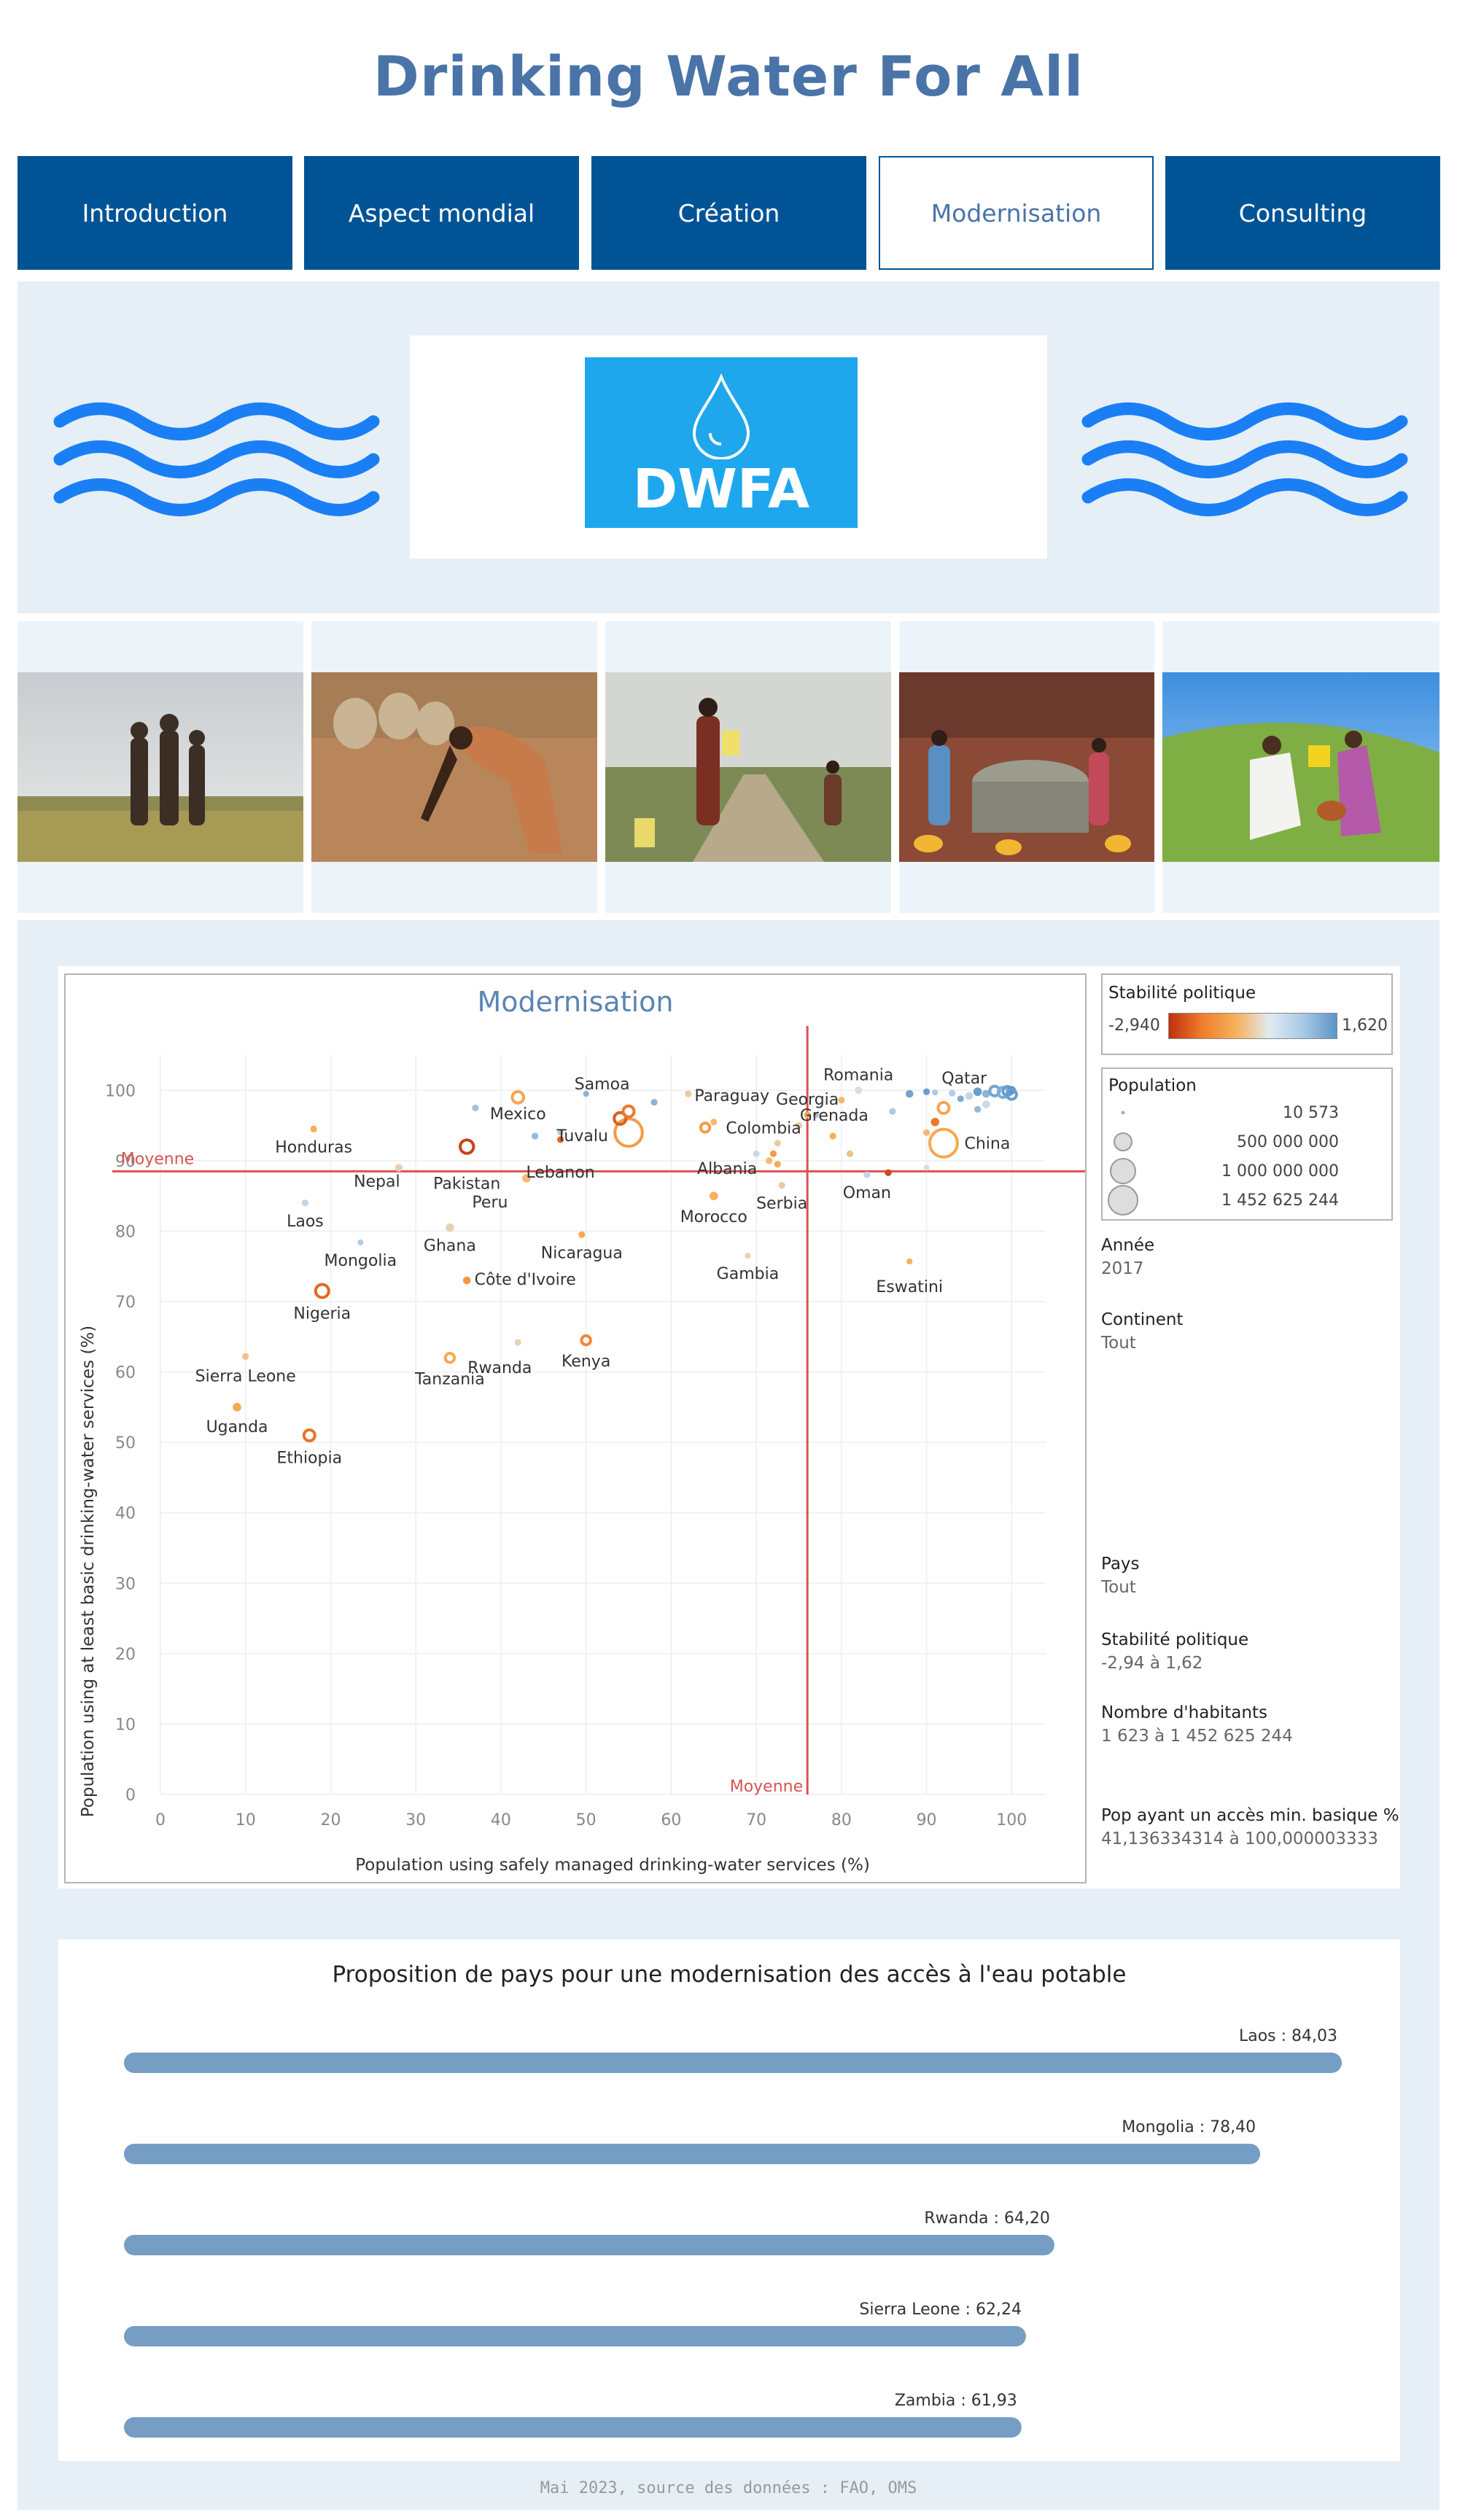  Describe the element at coordinates (722, 442) in the screenshot. I see `dwfa-logo: DWFA` at that location.